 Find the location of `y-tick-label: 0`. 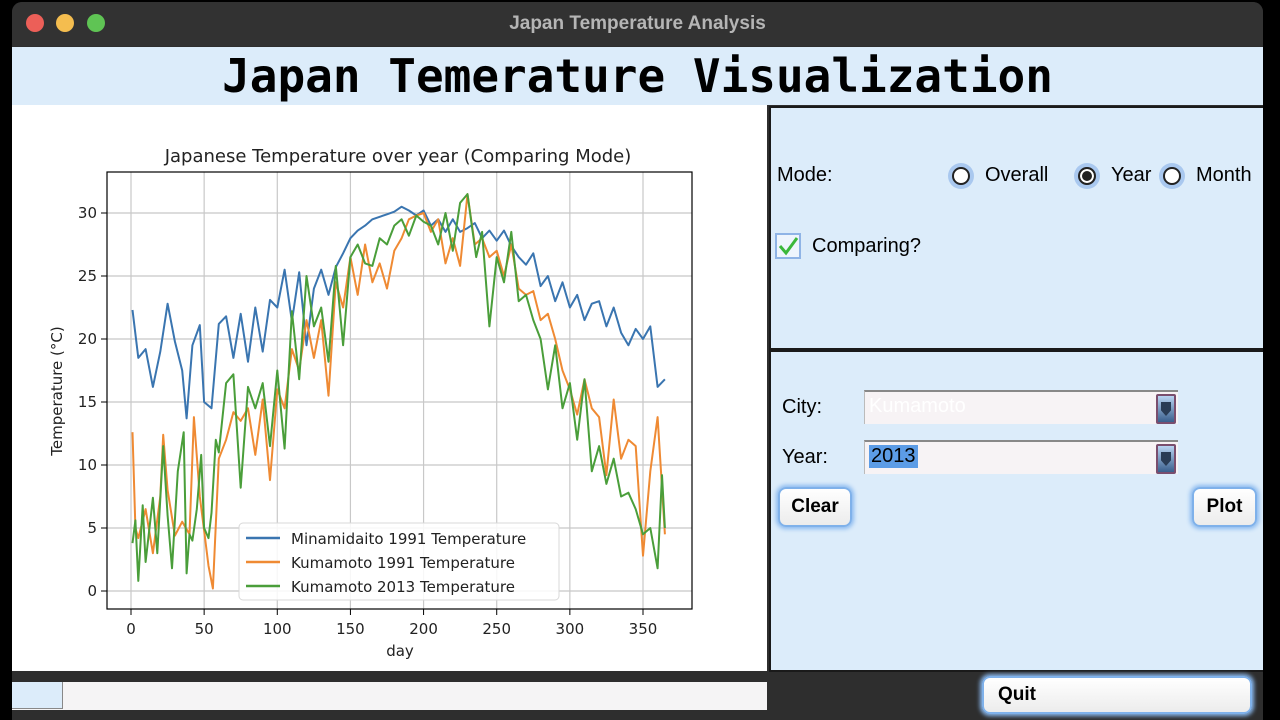

y-tick-label: 0 is located at coordinates (92, 591).